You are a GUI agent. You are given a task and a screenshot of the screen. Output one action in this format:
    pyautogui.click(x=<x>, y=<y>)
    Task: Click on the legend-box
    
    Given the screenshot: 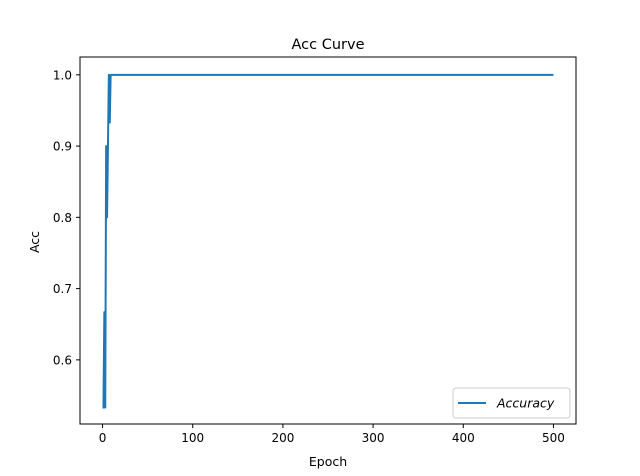 What is the action you would take?
    pyautogui.click(x=511, y=403)
    